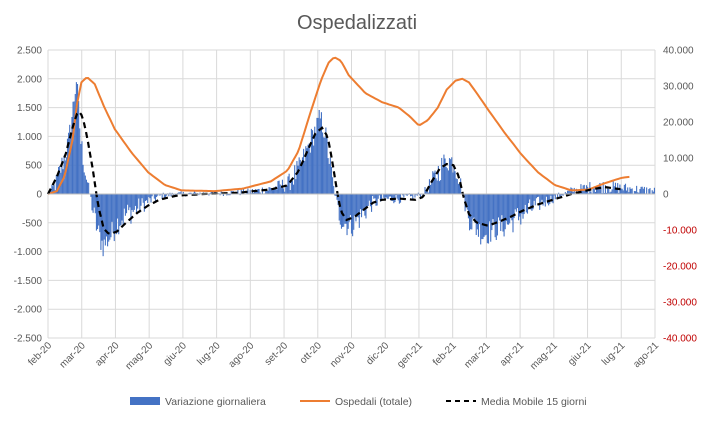  Describe the element at coordinates (29, 79) in the screenshot. I see `y-left-tick-label: 2.000` at that location.